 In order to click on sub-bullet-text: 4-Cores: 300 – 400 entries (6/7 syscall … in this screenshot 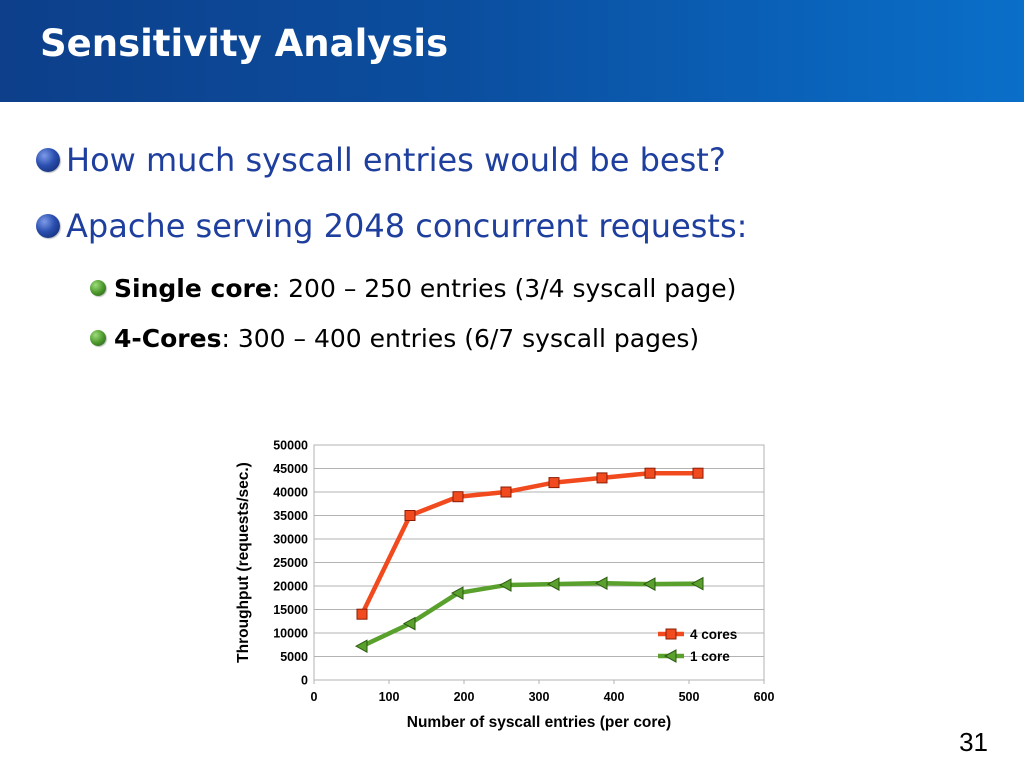, I will do `click(406, 338)`.